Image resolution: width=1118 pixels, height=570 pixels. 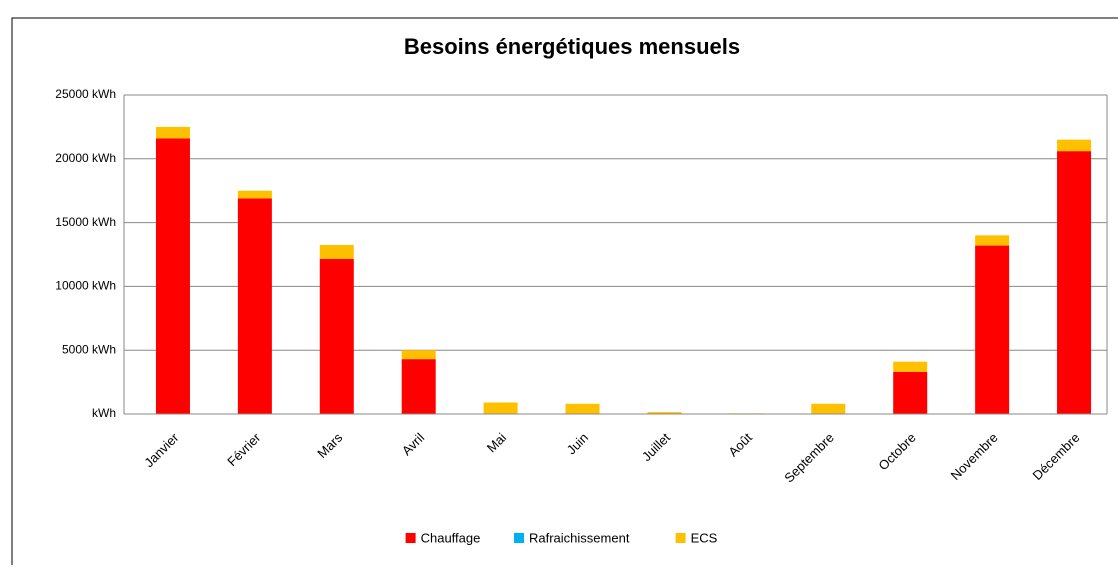 I want to click on y-tick-label: kWh, so click(x=104, y=413).